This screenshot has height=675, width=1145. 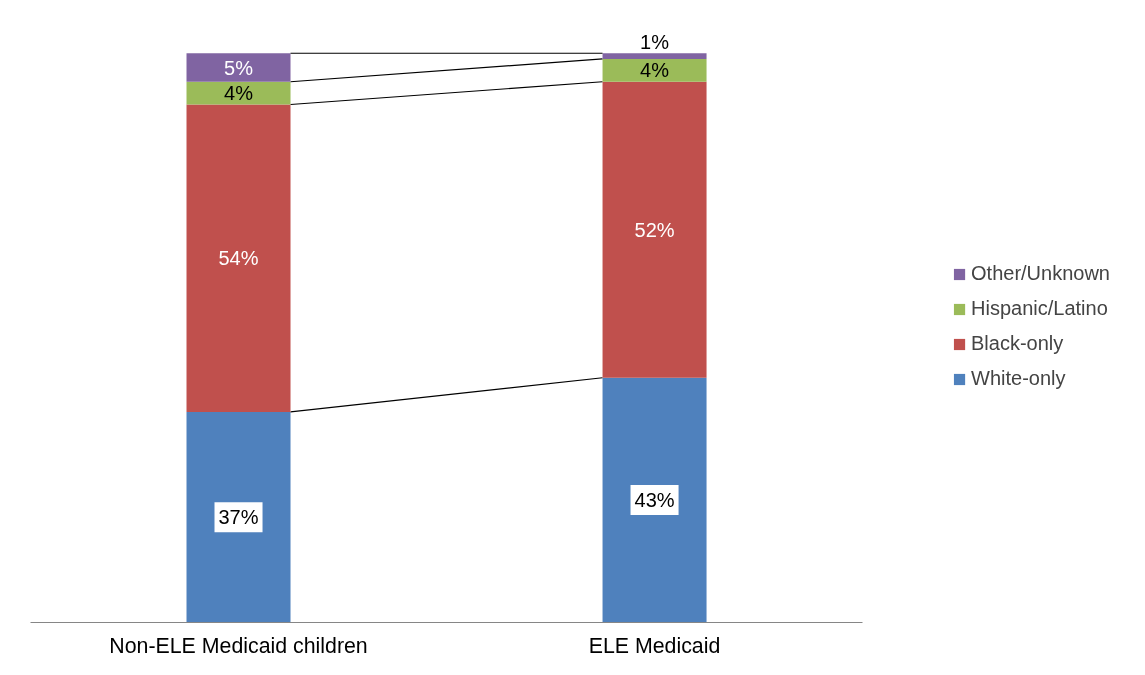 I want to click on data-label: 5%, so click(x=239, y=67).